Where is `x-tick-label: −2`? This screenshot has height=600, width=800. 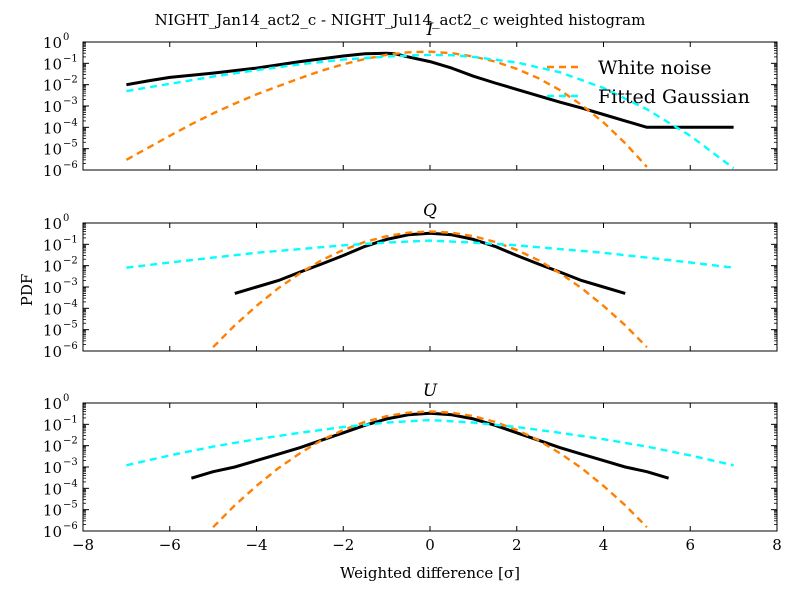 x-tick-label: −2 is located at coordinates (343, 545).